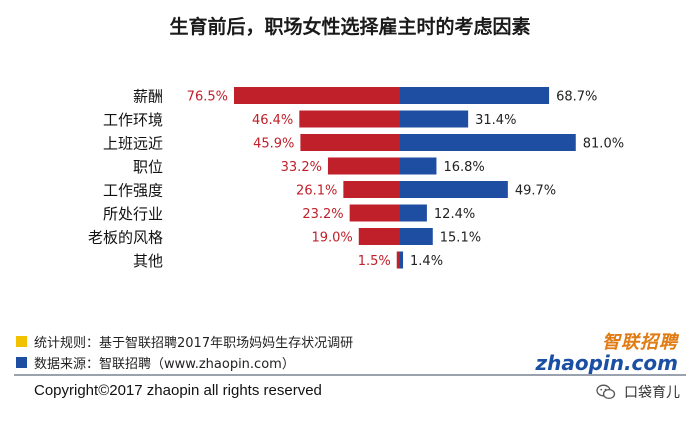  I want to click on data-label-left: 1.5%, so click(374, 261).